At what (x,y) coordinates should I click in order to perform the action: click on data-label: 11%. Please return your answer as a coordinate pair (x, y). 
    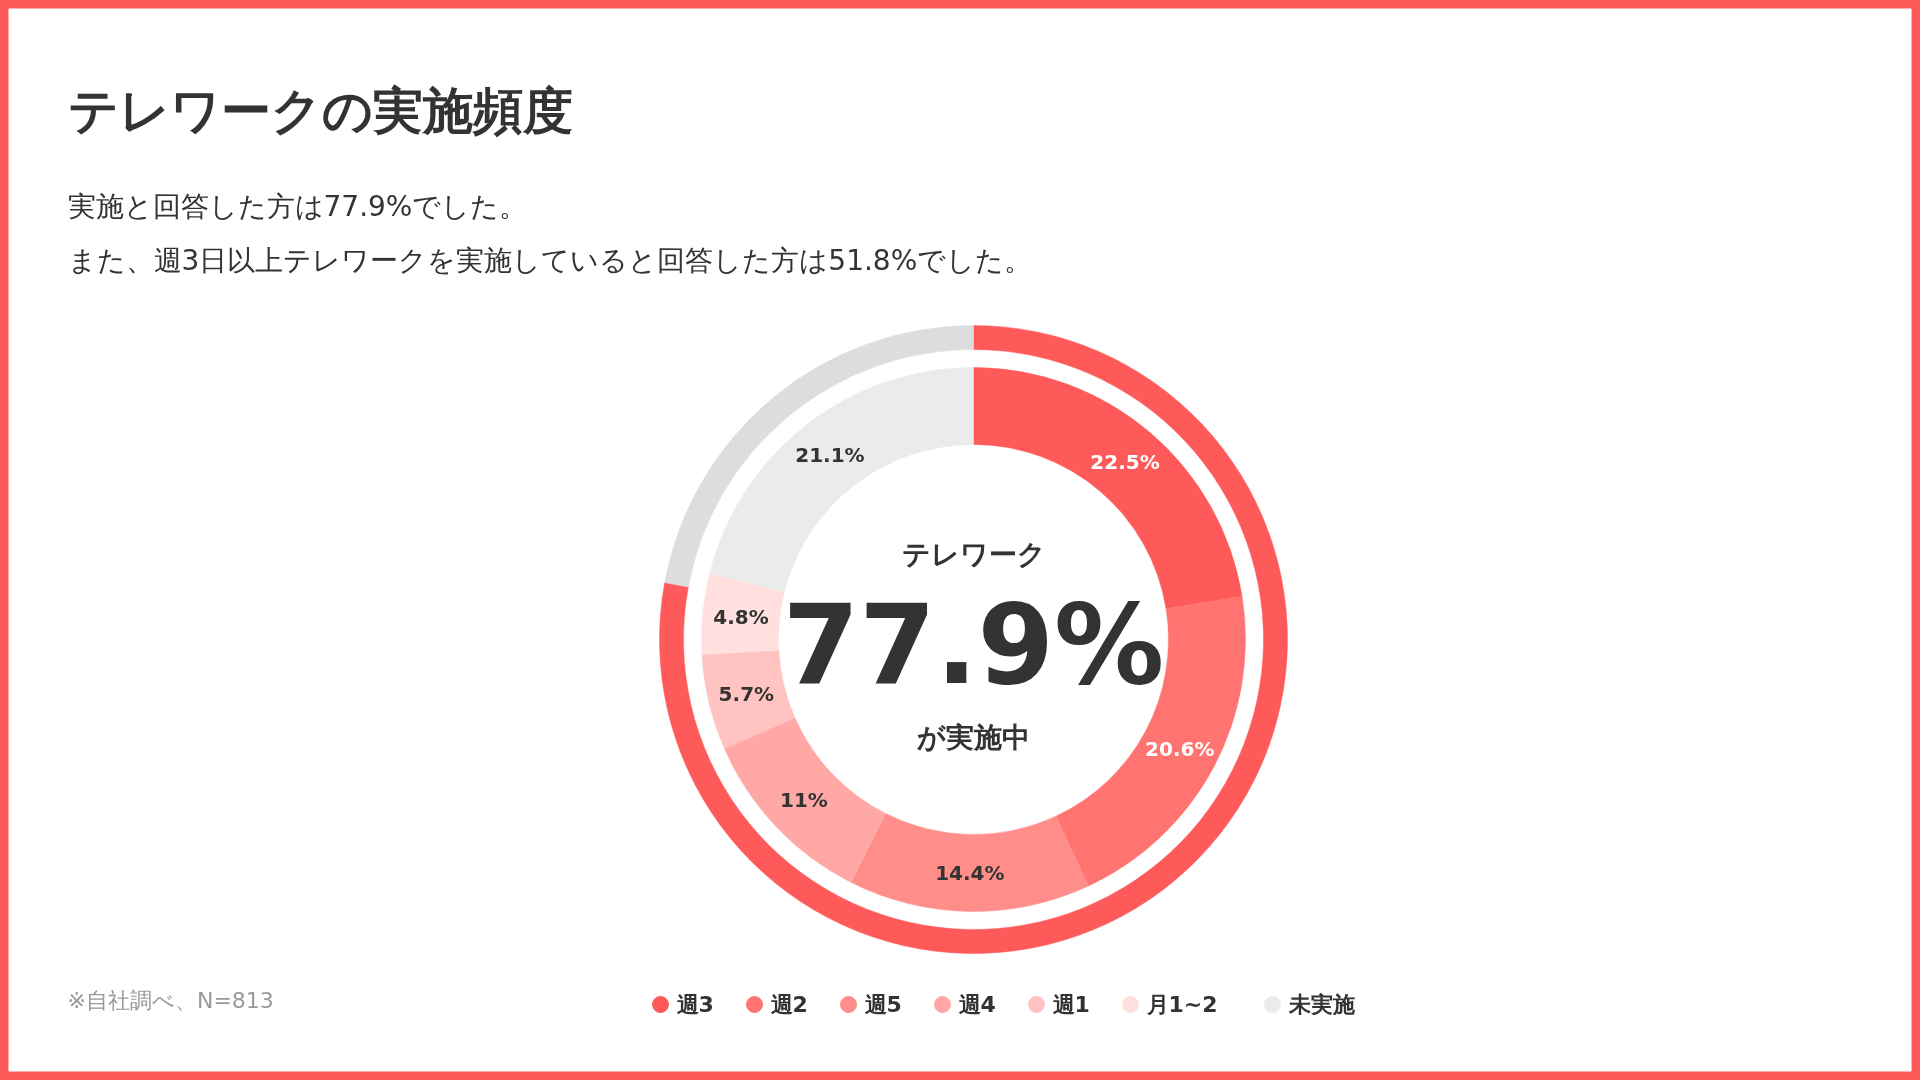
    Looking at the image, I should click on (803, 800).